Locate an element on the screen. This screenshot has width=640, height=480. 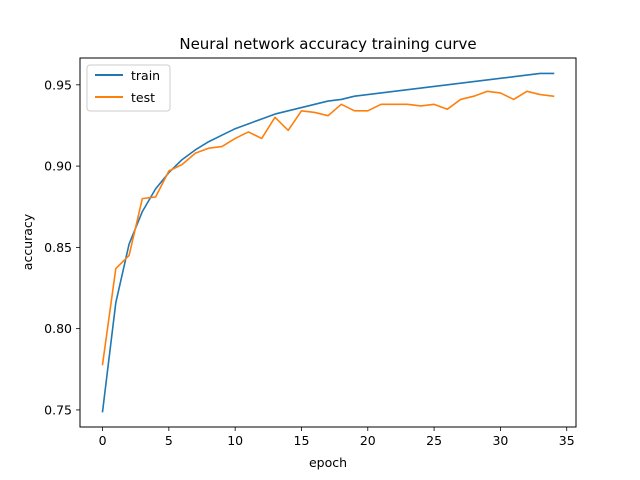
y-axis-title: accuracy is located at coordinates (27, 241).